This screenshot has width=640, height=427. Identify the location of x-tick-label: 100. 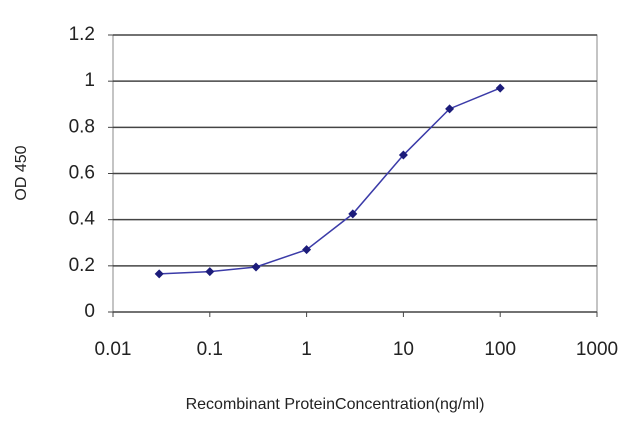
(500, 349).